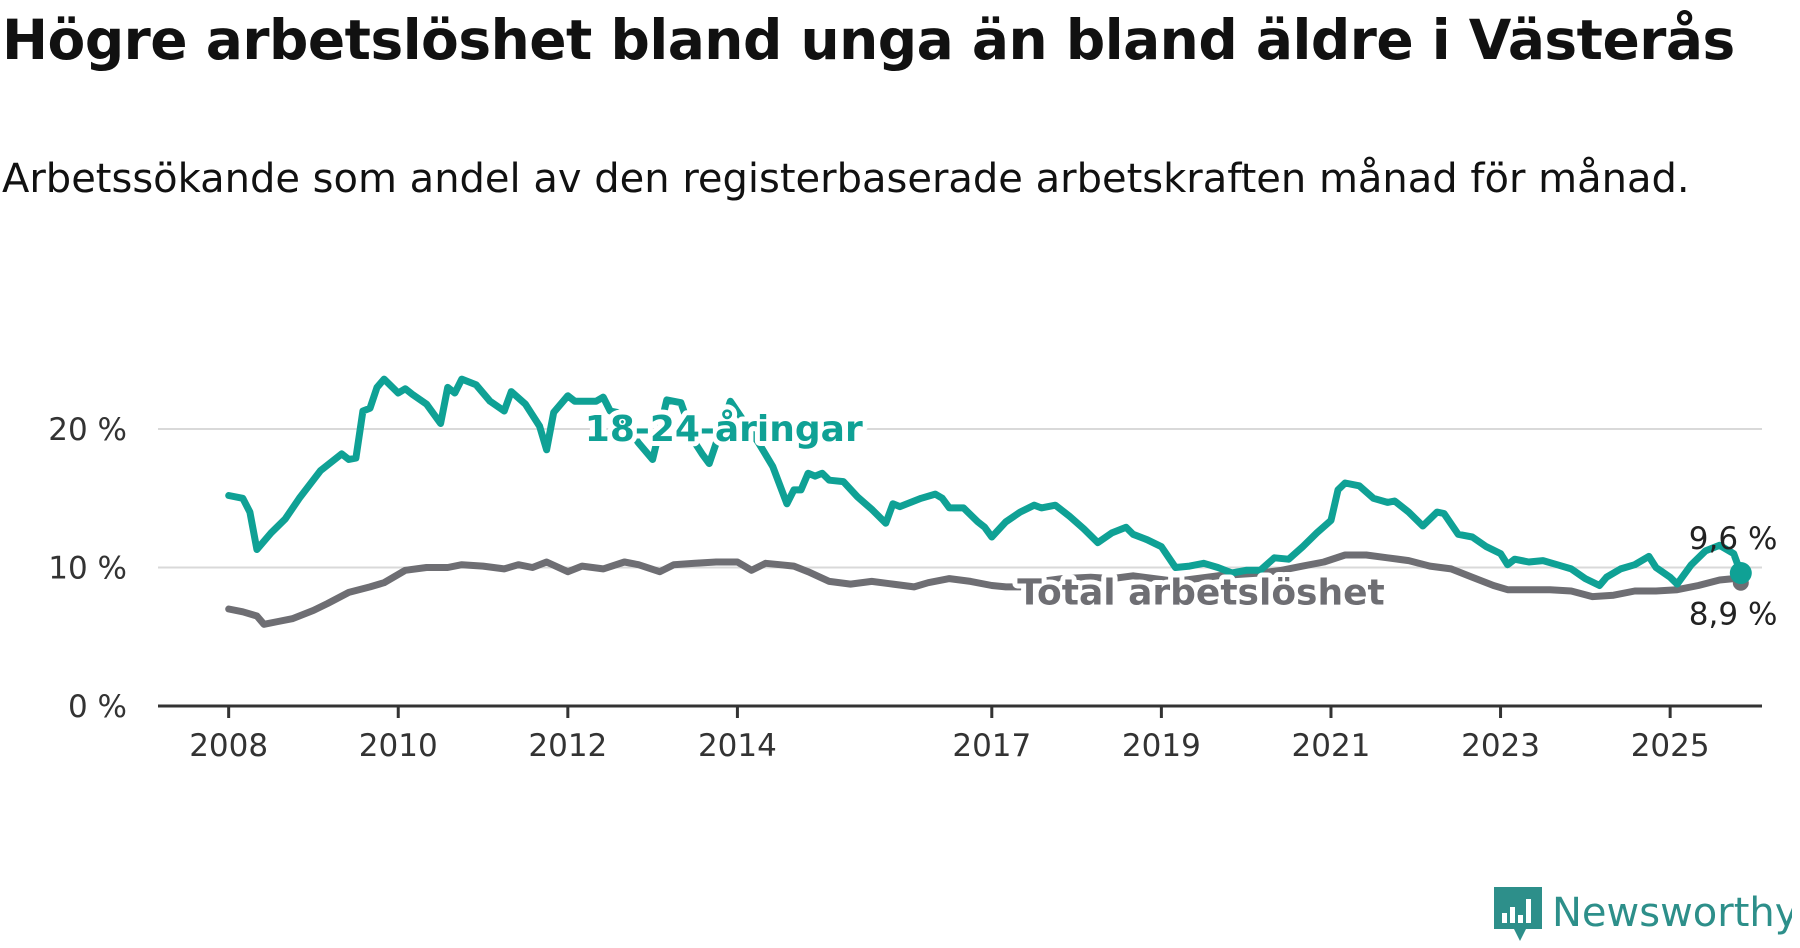 The width and height of the screenshot is (1800, 948). I want to click on y-tick-label: 10 %, so click(87, 569).